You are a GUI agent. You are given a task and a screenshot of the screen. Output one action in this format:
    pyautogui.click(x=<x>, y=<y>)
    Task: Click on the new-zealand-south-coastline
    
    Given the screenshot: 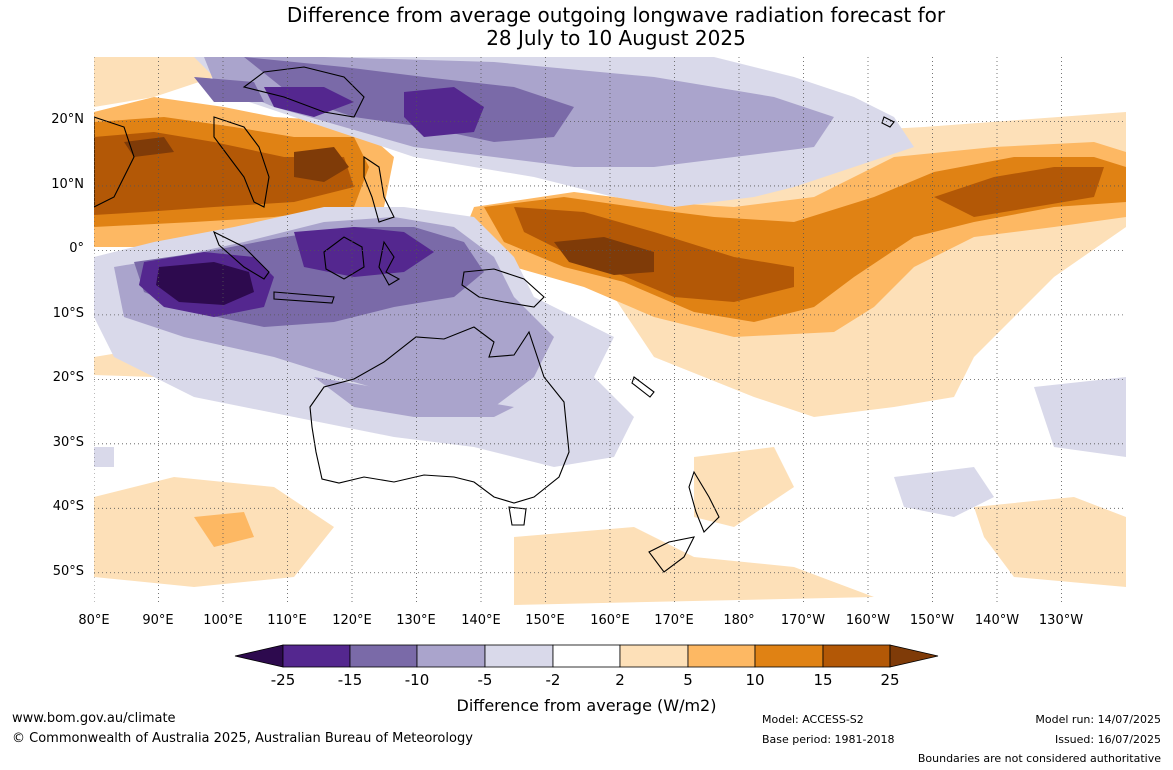 What is the action you would take?
    pyautogui.click(x=671, y=554)
    